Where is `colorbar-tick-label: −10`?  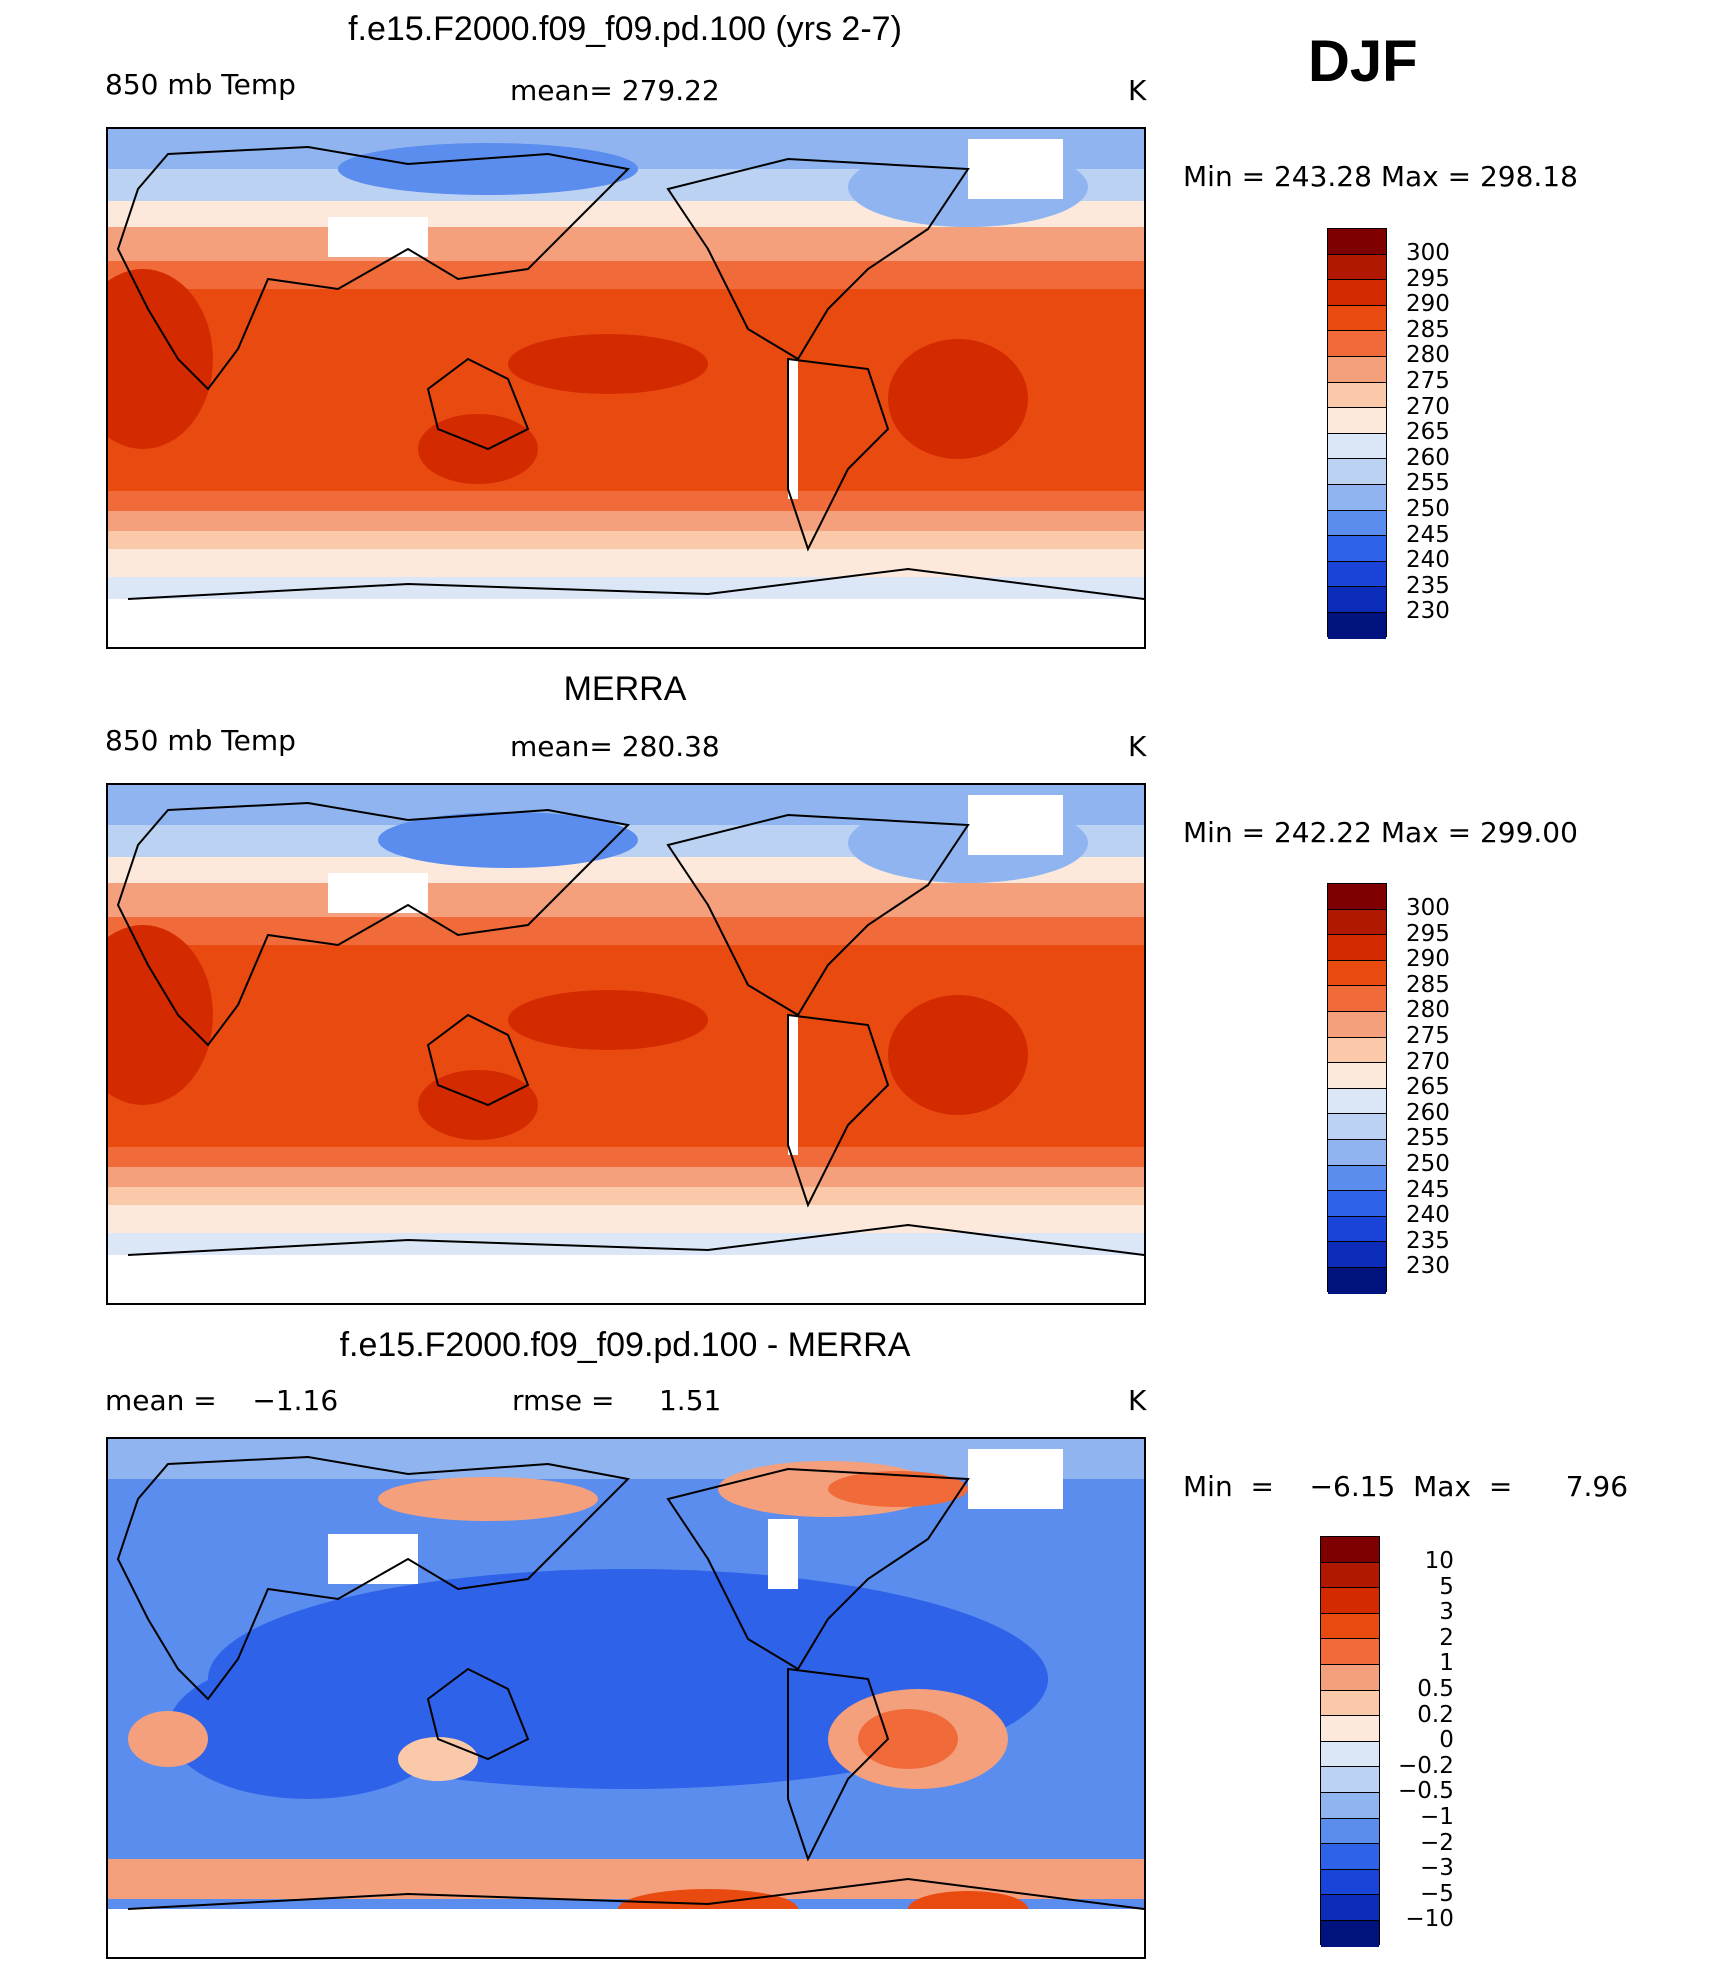
colorbar-tick-label: −10 is located at coordinates (1429, 1919).